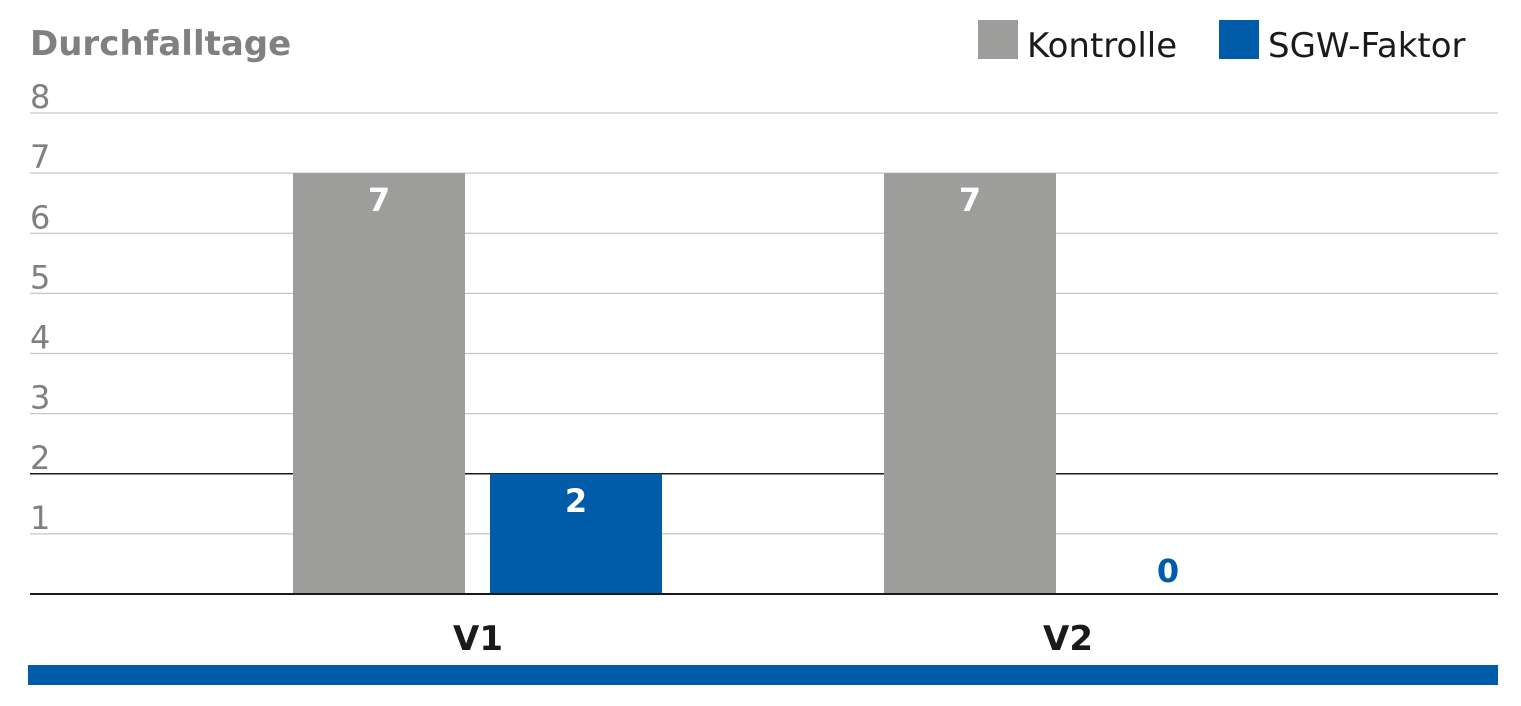 The height and width of the screenshot is (706, 1521). I want to click on data-label-v1-kontrolle: 7, so click(379, 200).